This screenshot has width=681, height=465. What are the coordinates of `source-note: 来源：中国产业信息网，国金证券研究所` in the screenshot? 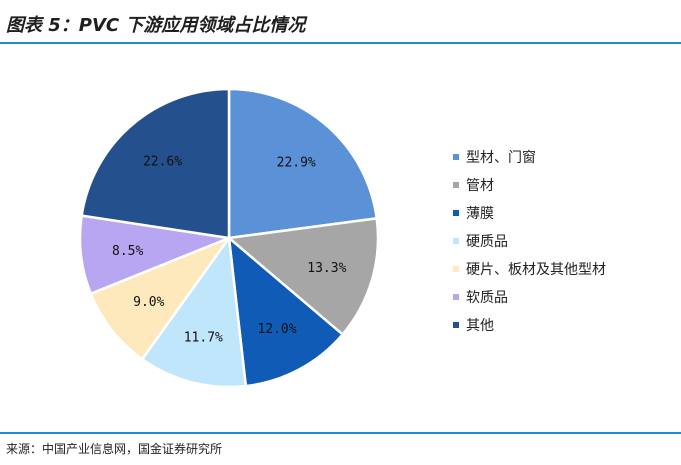 It's located at (114, 449).